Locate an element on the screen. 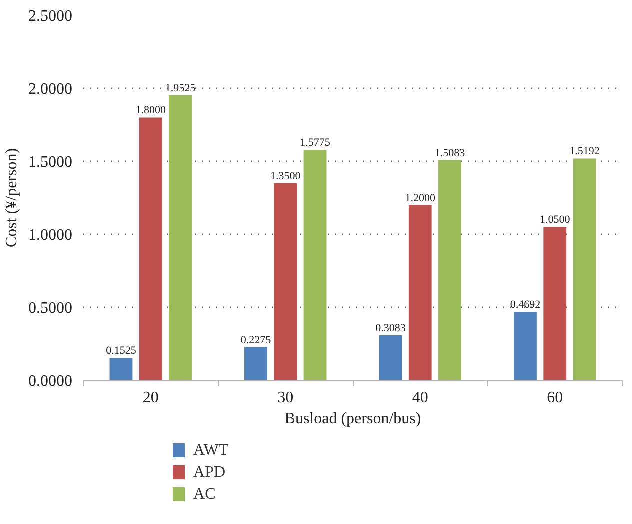 The width and height of the screenshot is (632, 524). y-tick-label: 0.5000 is located at coordinates (50, 308).